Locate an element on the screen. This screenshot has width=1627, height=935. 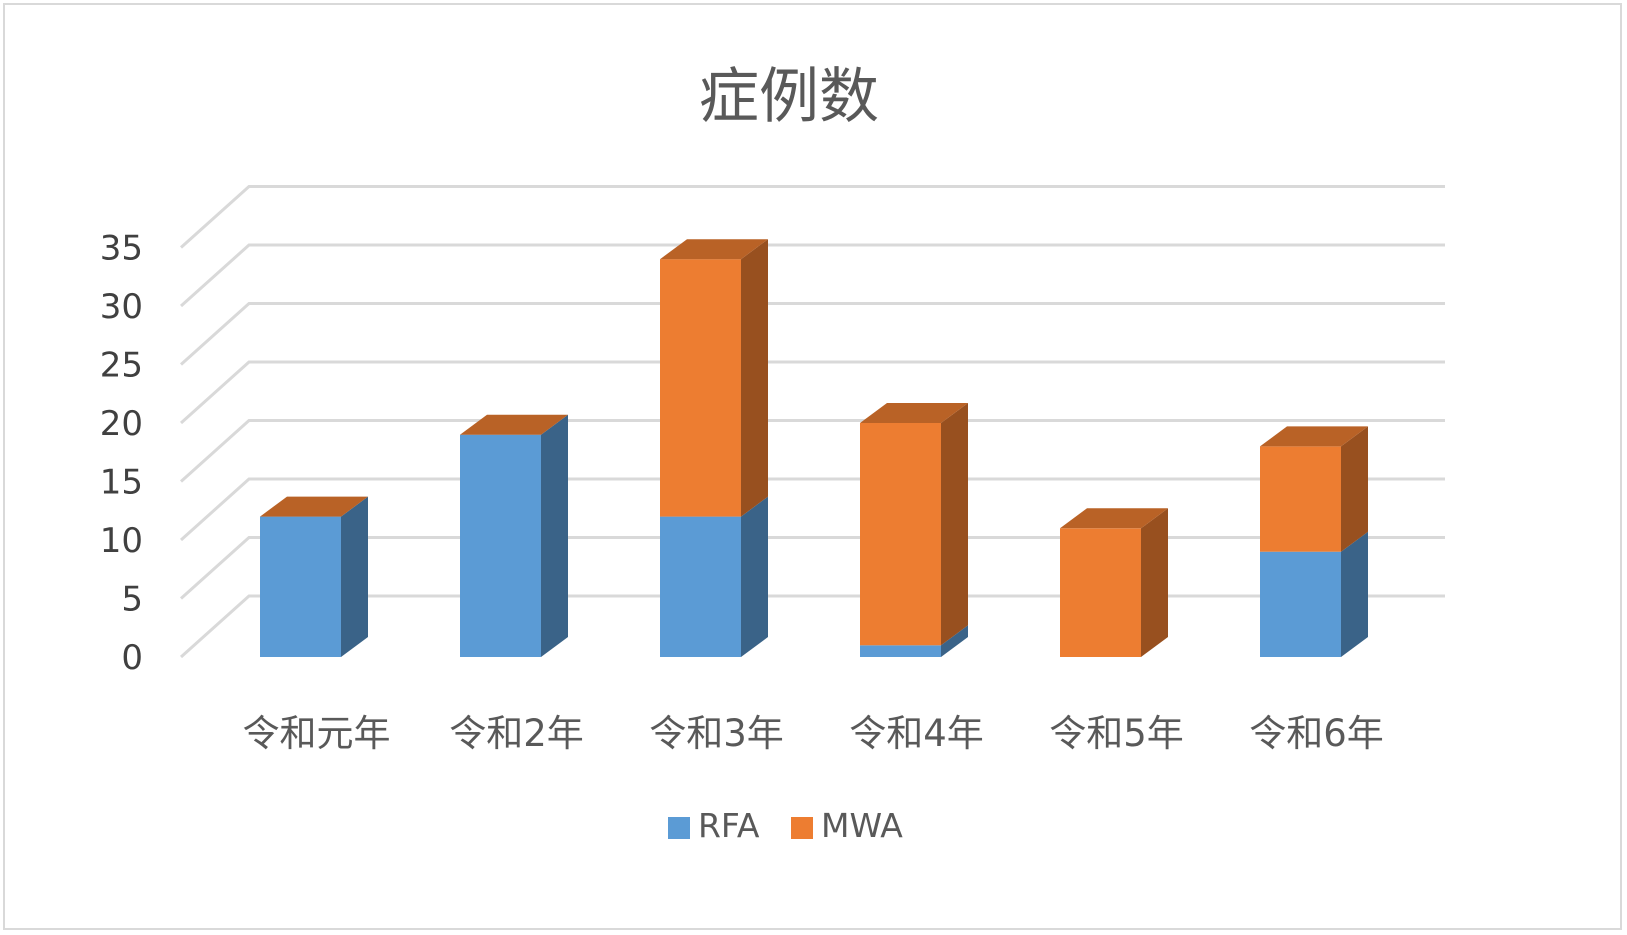
y-tick-label: 5 is located at coordinates (132, 600).